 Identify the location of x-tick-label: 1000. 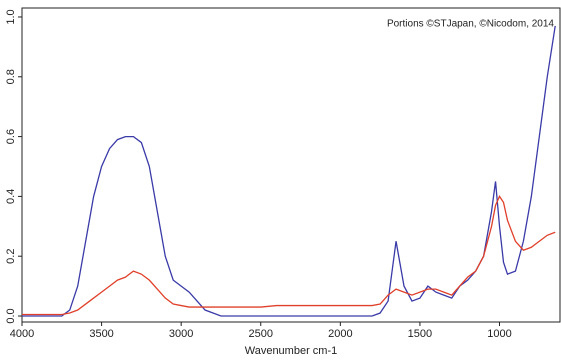
(499, 334).